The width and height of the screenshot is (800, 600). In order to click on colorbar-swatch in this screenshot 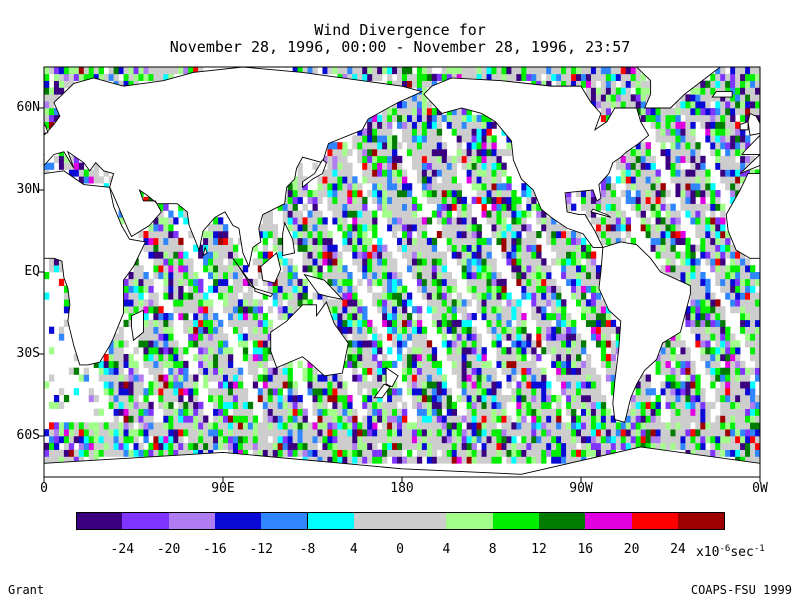, I will do `click(192, 521)`.